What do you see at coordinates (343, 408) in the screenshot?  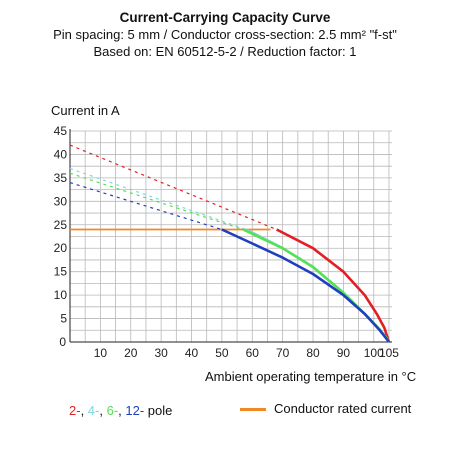 I see `legend-rated-label: Conductor rated current` at bounding box center [343, 408].